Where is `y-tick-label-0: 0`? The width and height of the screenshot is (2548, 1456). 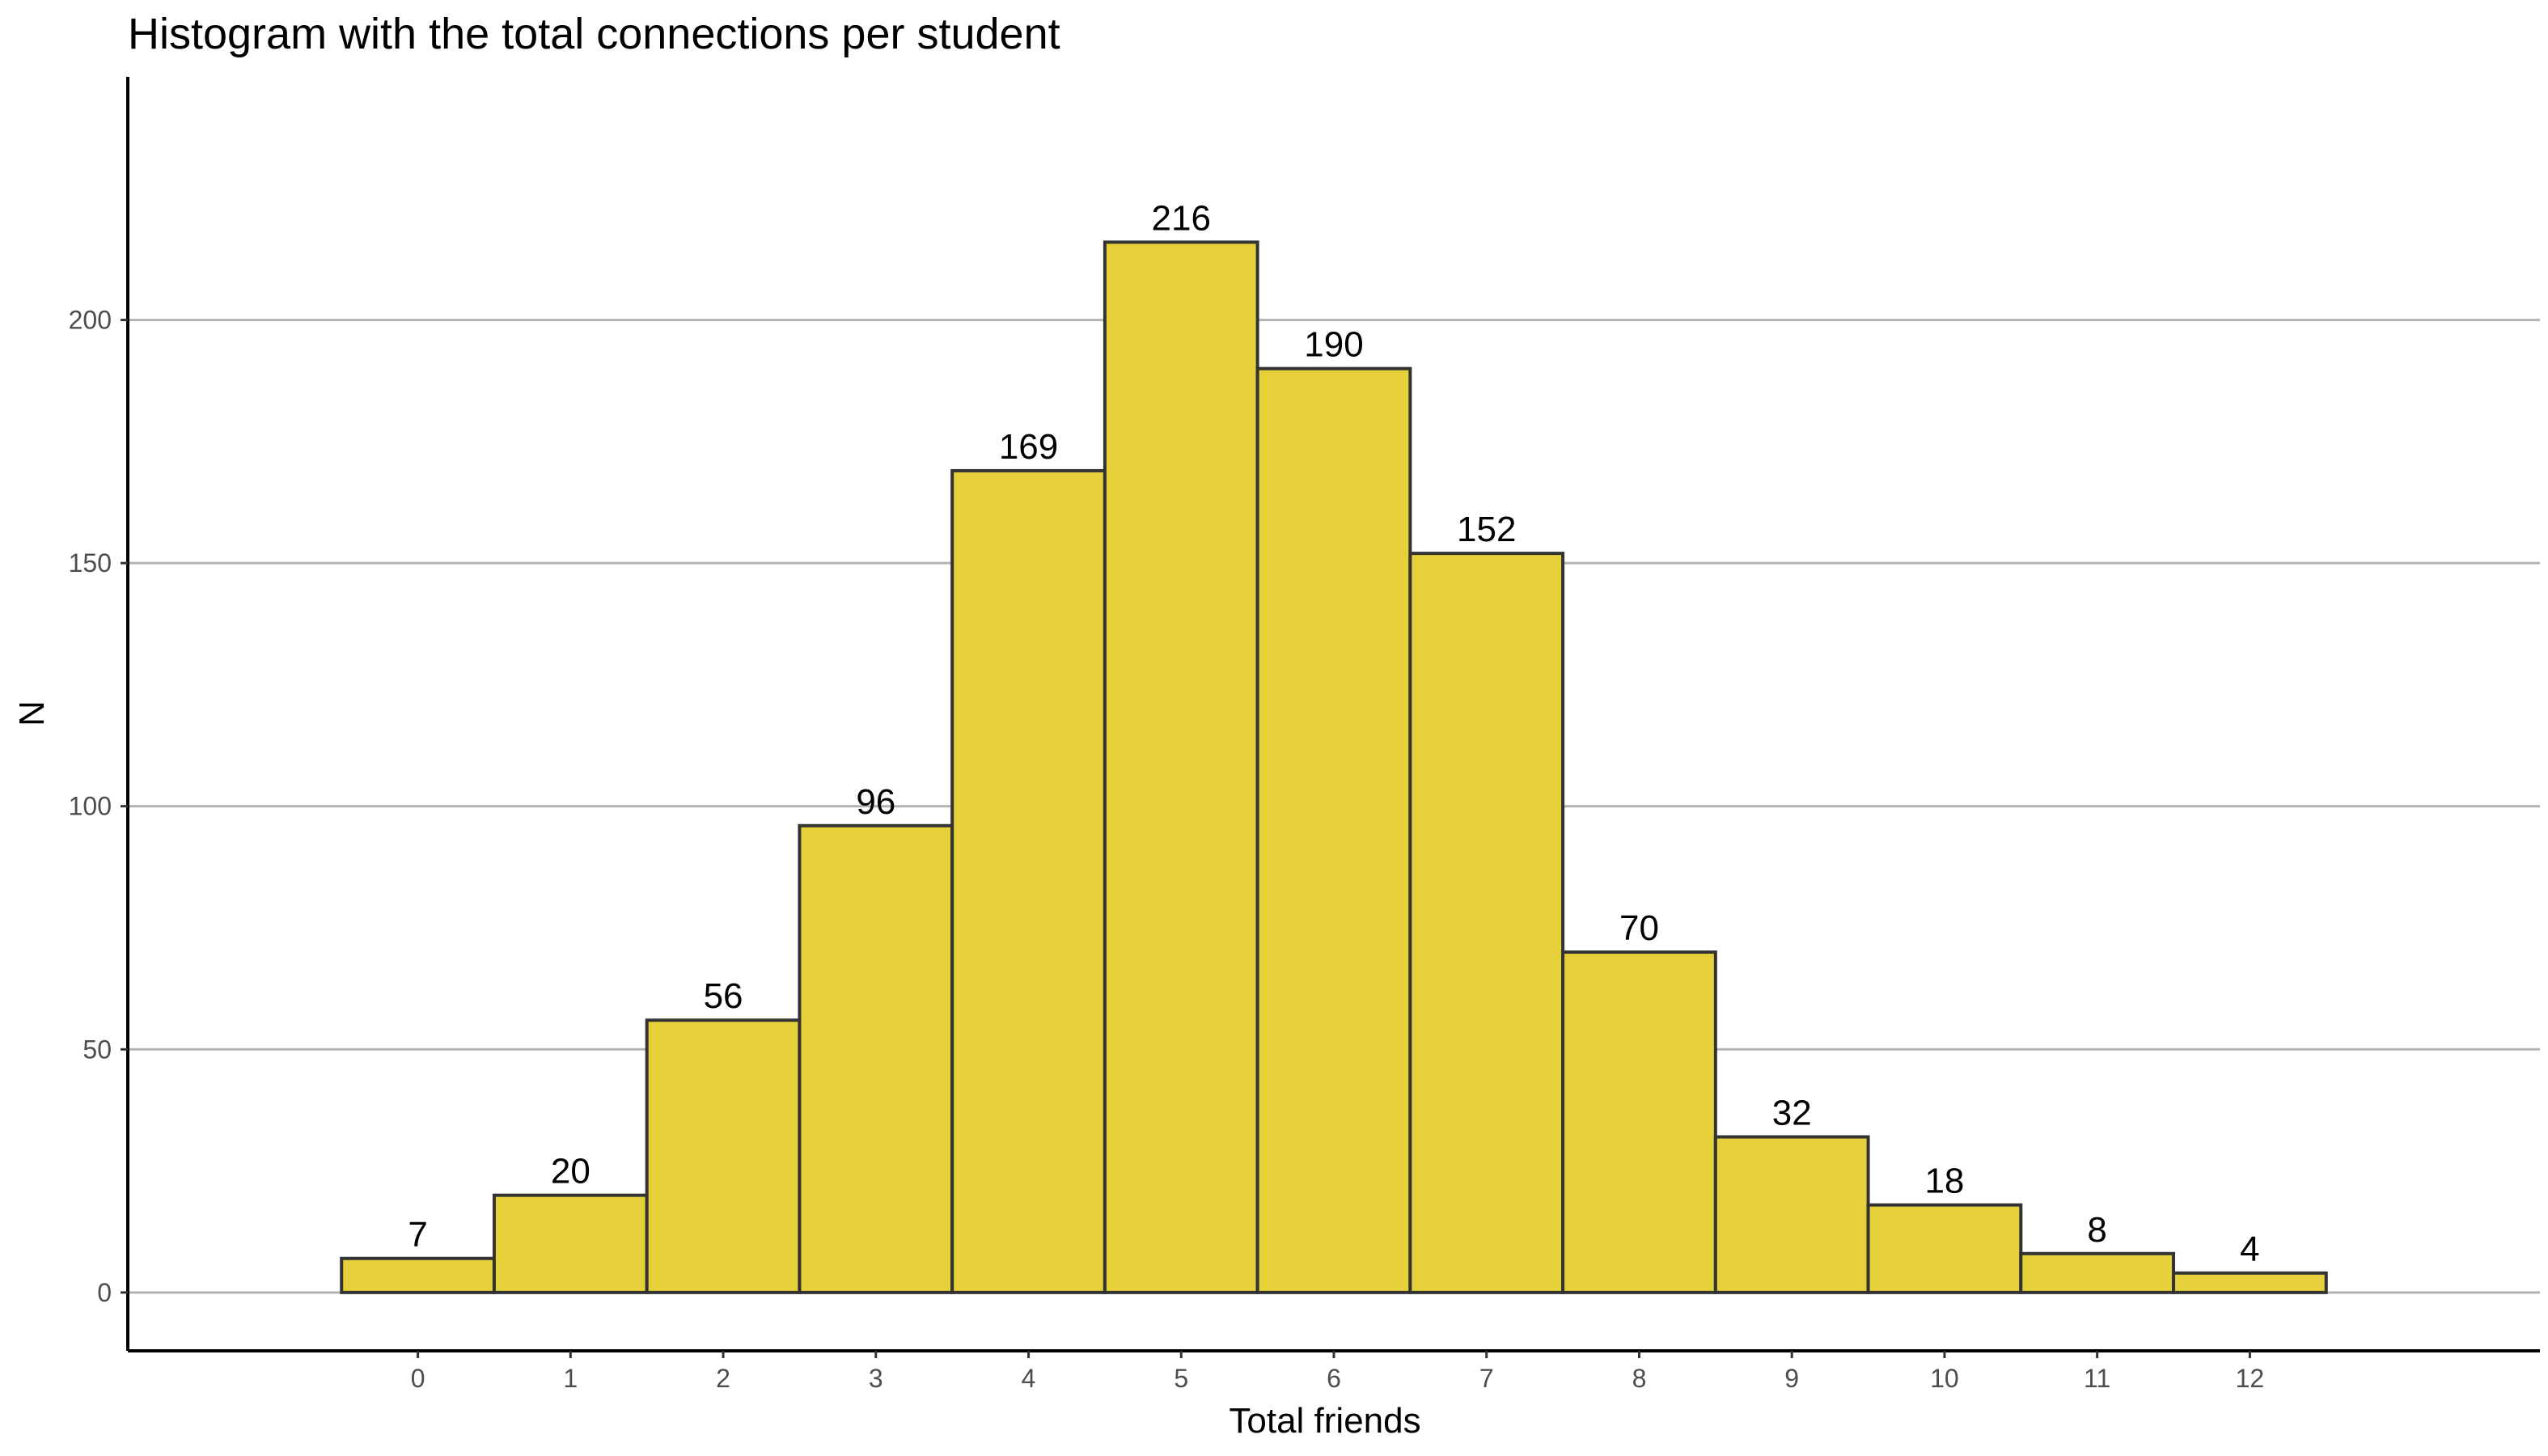 y-tick-label-0: 0 is located at coordinates (104, 1292).